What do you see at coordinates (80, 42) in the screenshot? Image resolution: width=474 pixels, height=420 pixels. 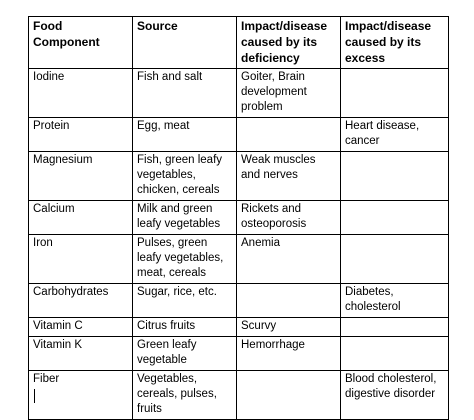 I see `header-food-component: Food Component` at bounding box center [80, 42].